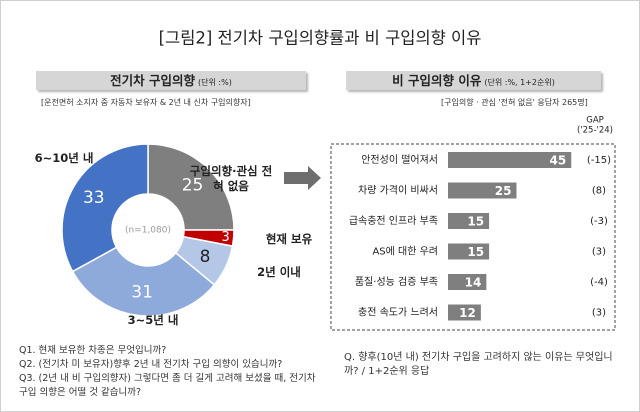  What do you see at coordinates (93, 350) in the screenshot?
I see `question: Q1. 현재 보유한 차종은 무엇입니까?` at bounding box center [93, 350].